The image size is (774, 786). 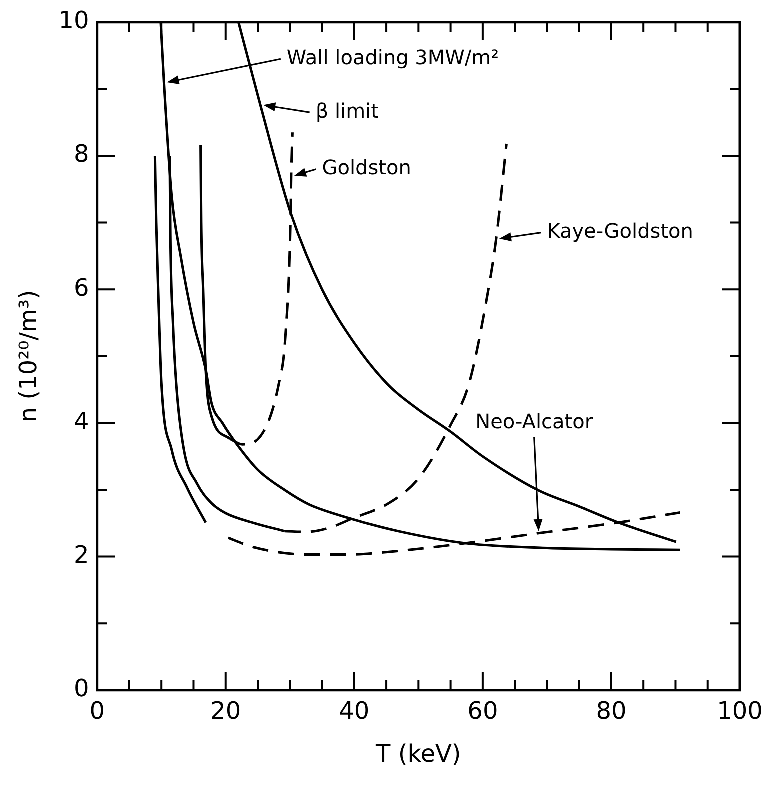 I want to click on y-tick-label: 6, so click(x=82, y=288).